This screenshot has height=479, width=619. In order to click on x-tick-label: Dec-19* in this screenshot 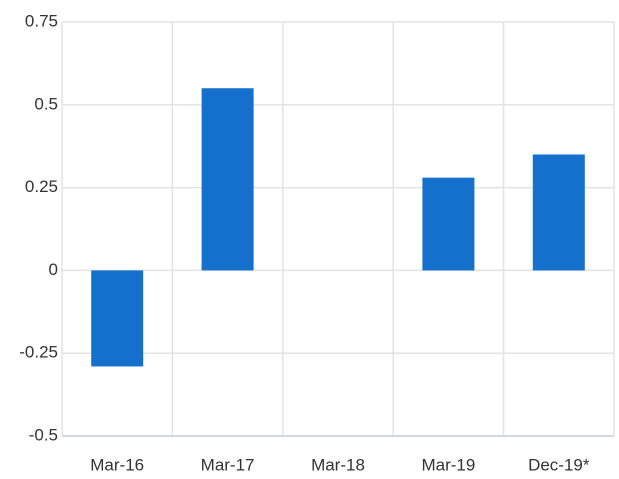, I will do `click(559, 464)`.